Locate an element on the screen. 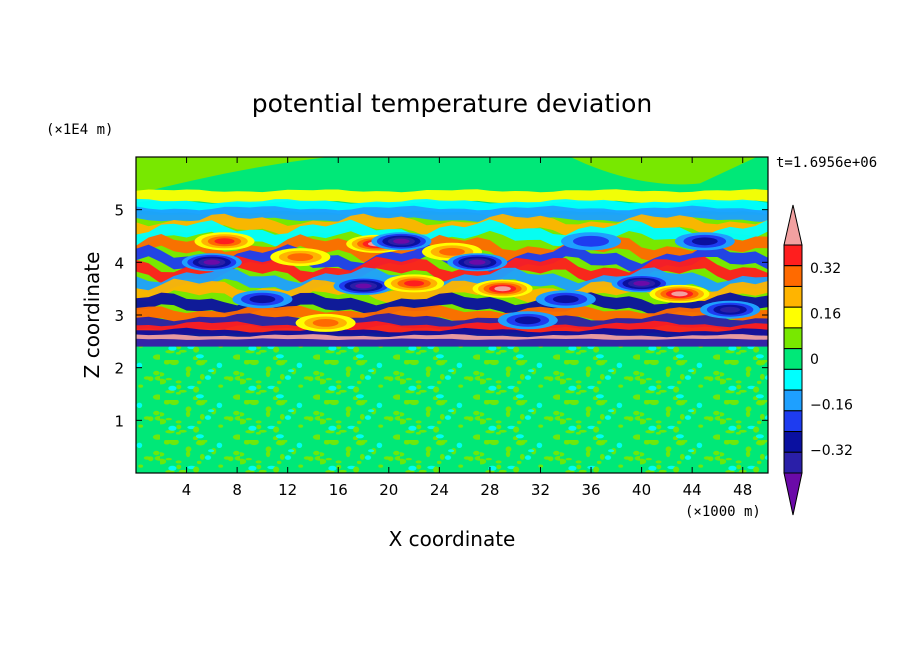 This screenshot has height=654, width=904. colorbar-tick-label: 0.32 is located at coordinates (825, 269).